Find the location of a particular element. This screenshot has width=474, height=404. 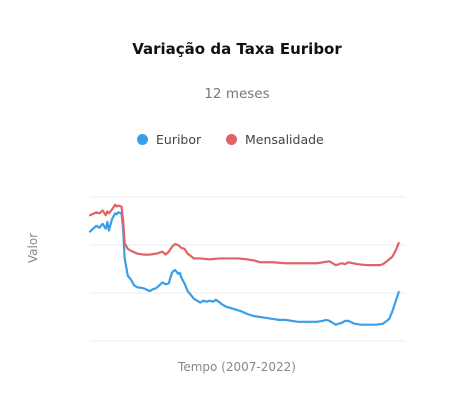

legend-label-euribor: Euribor is located at coordinates (179, 139).